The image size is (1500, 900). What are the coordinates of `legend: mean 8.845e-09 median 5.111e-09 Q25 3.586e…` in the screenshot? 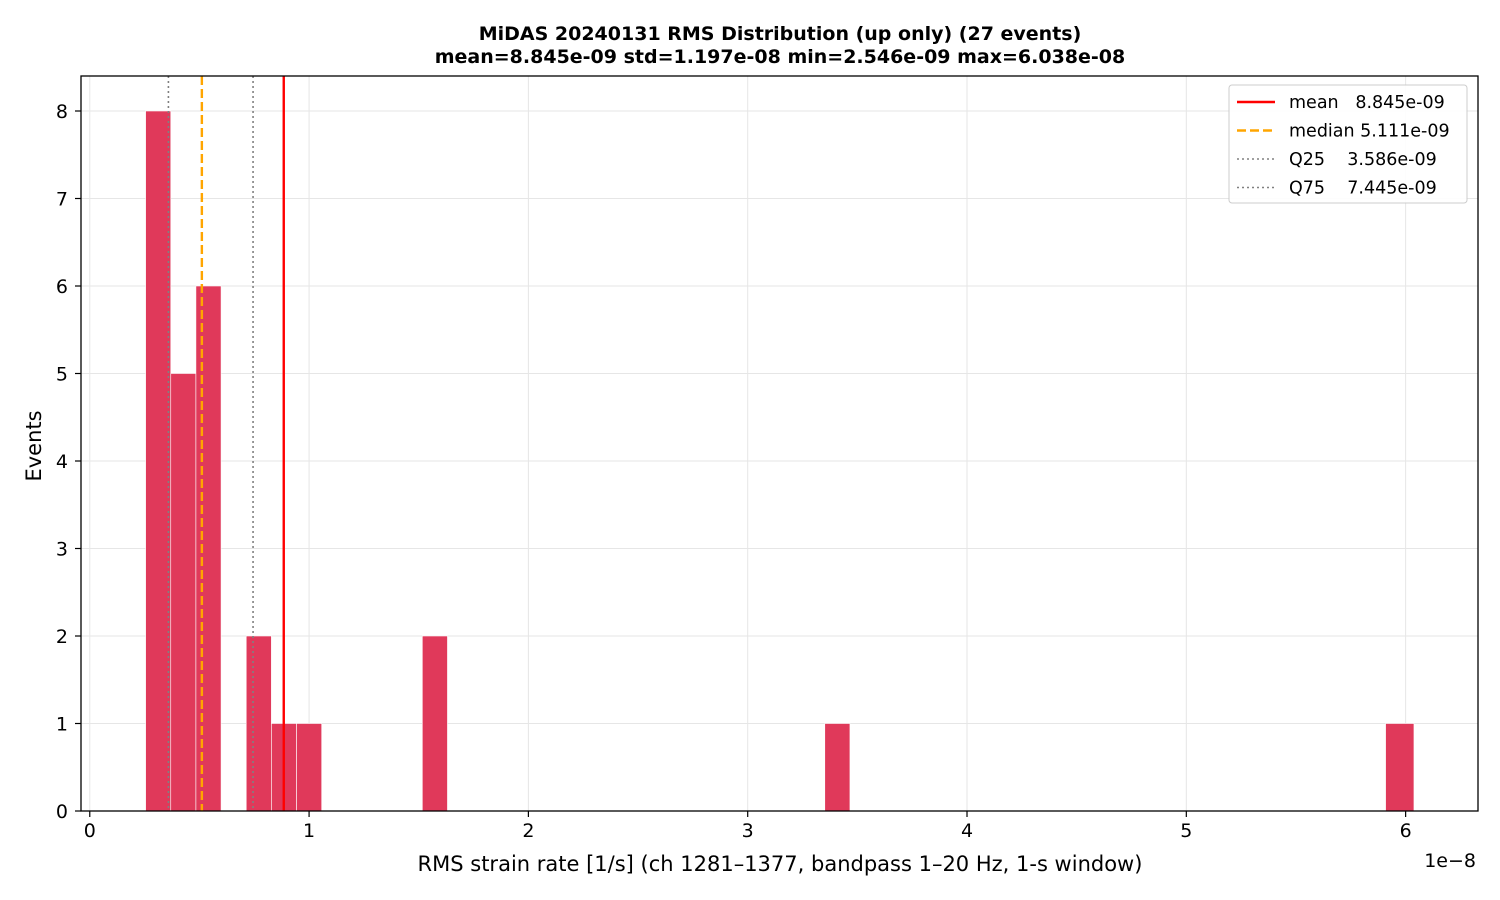 It's located at (1348, 144).